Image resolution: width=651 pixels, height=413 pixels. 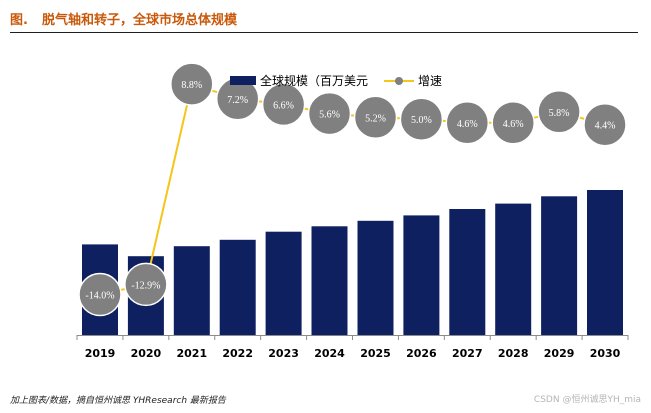 I want to click on legend-line-marker, so click(x=399, y=81).